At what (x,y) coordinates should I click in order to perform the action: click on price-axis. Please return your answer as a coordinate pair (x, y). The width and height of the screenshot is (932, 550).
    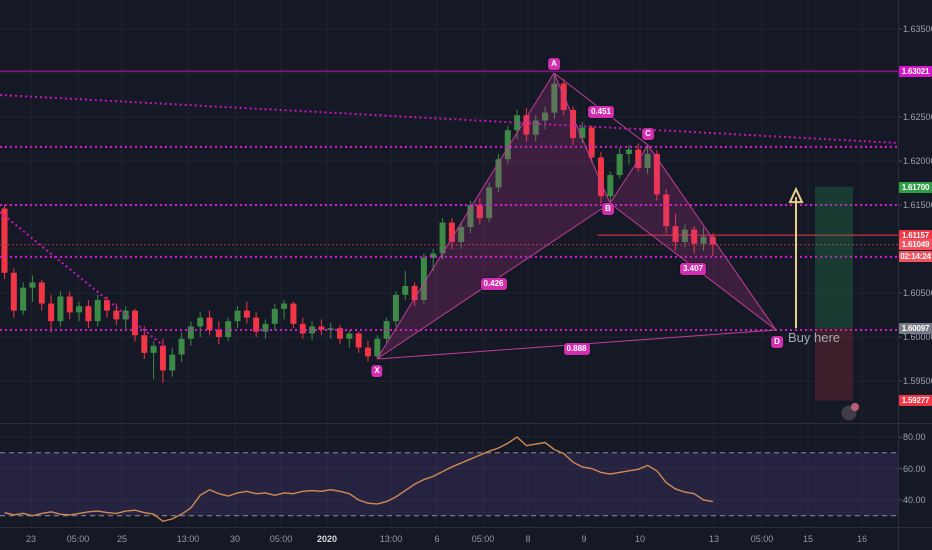
    Looking at the image, I should click on (915, 263).